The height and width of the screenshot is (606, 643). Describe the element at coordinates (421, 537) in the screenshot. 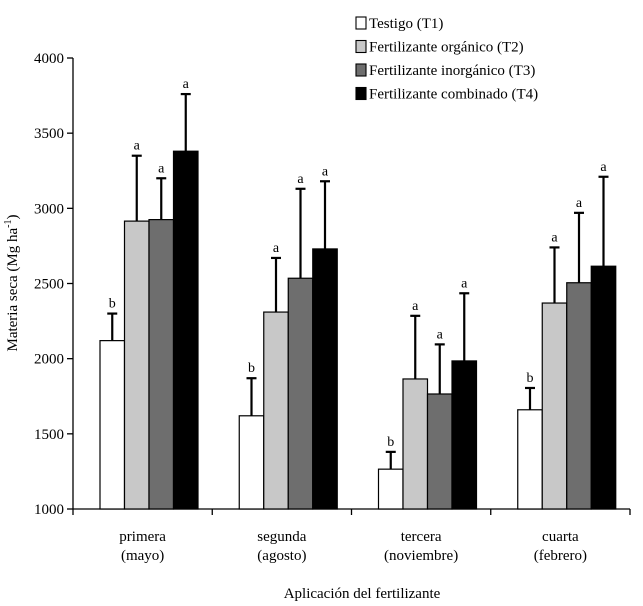

I see `x-tick-label: tercera` at that location.